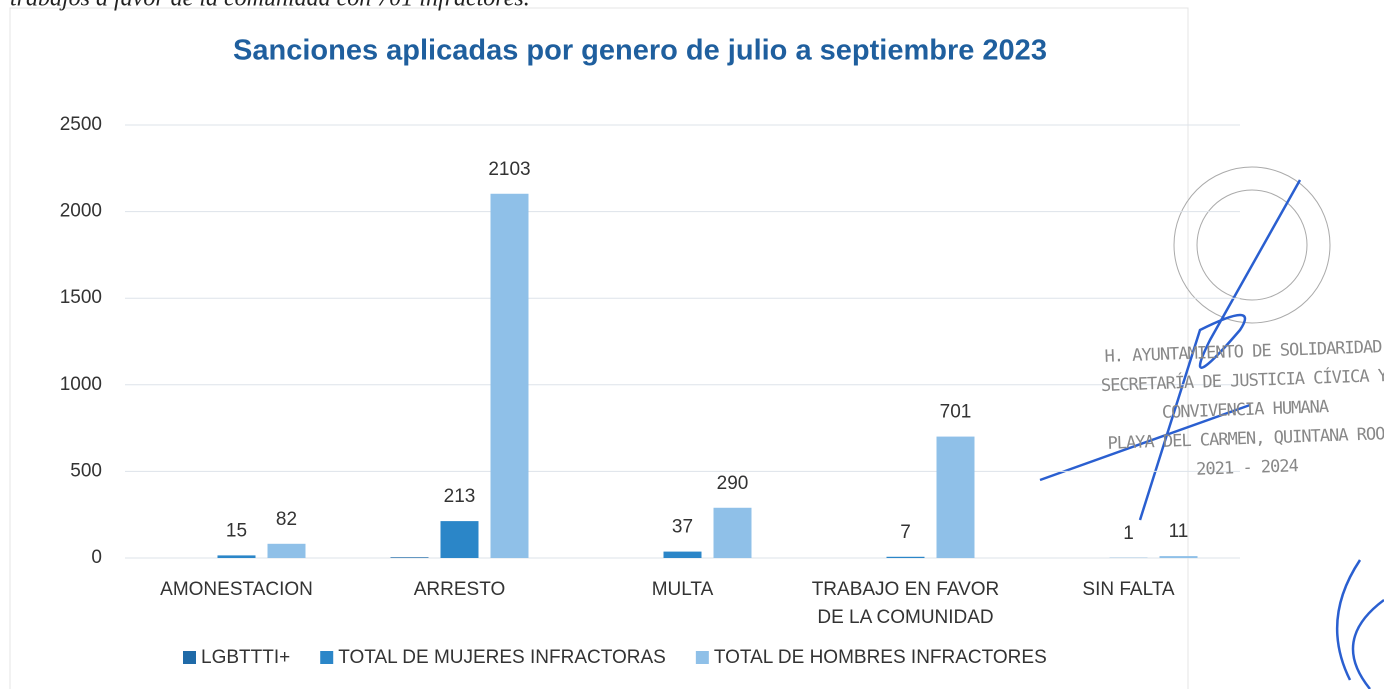  Describe the element at coordinates (460, 496) in the screenshot. I see `data-label: 213` at that location.